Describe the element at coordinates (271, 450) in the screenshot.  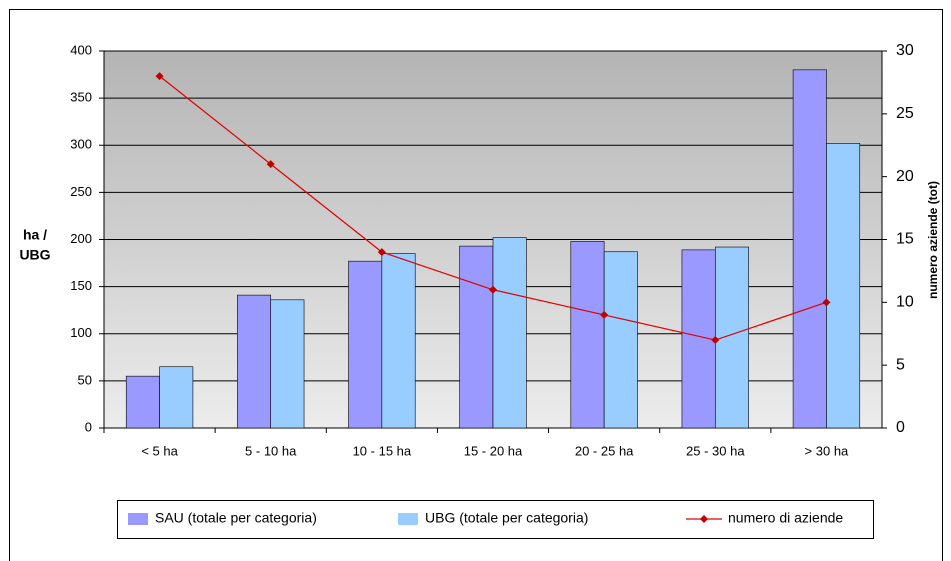
I see `x-tick-label: 5 - 10 ha` at that location.